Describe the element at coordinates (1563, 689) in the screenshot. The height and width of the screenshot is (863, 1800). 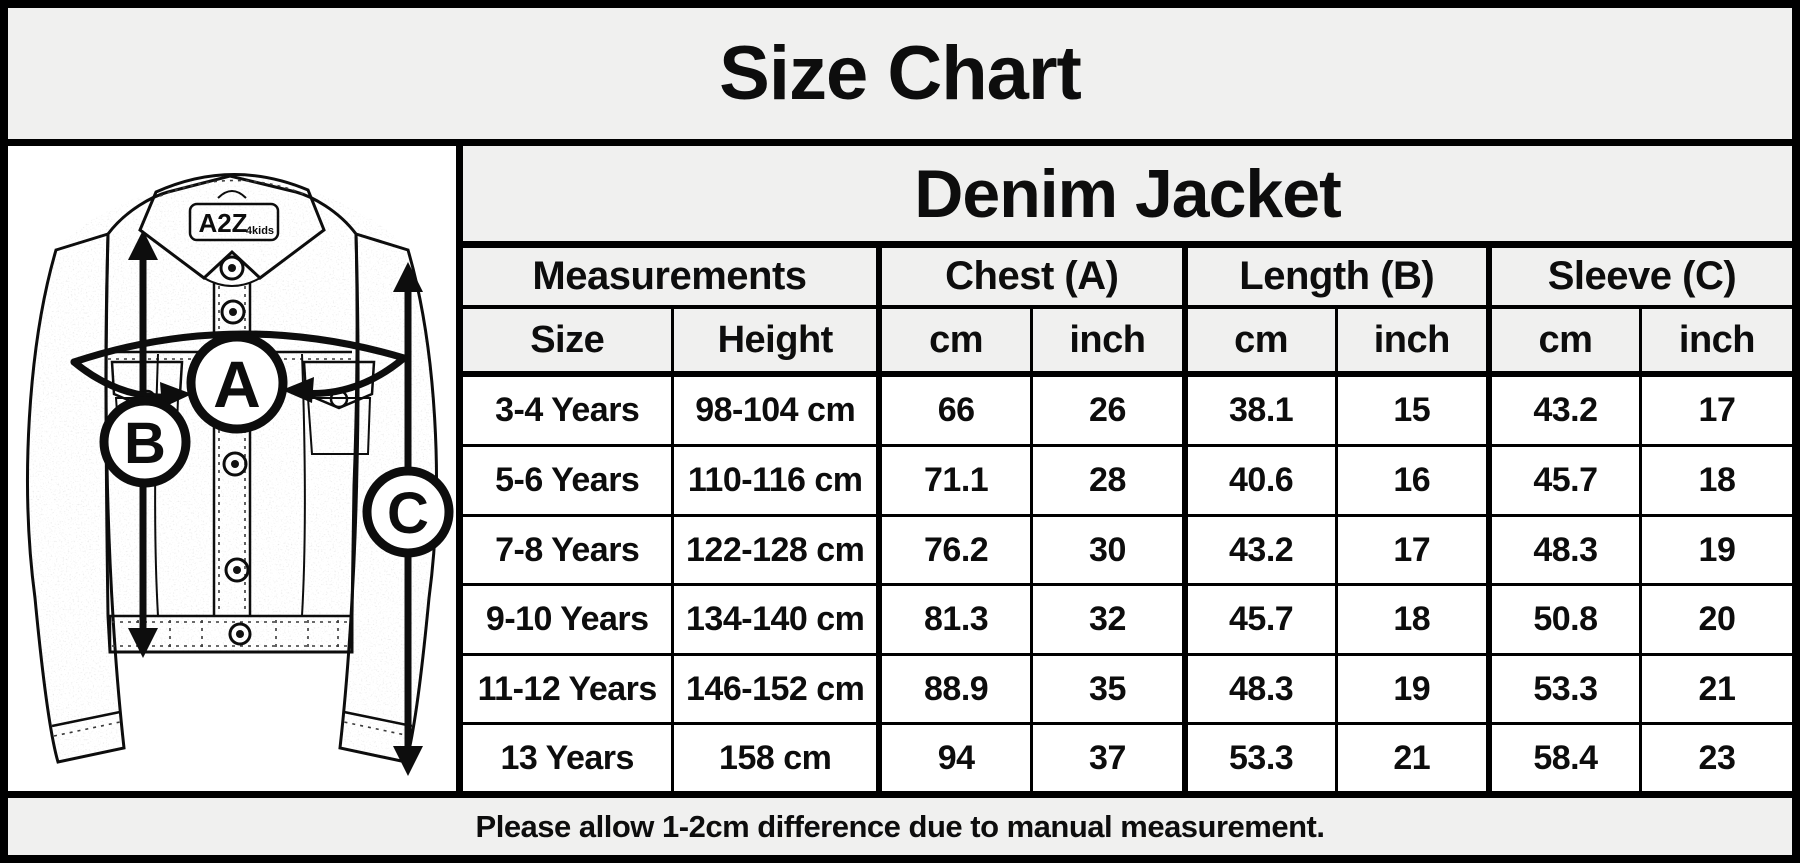
I see `sleeve-cm-cell: 53.3` at that location.